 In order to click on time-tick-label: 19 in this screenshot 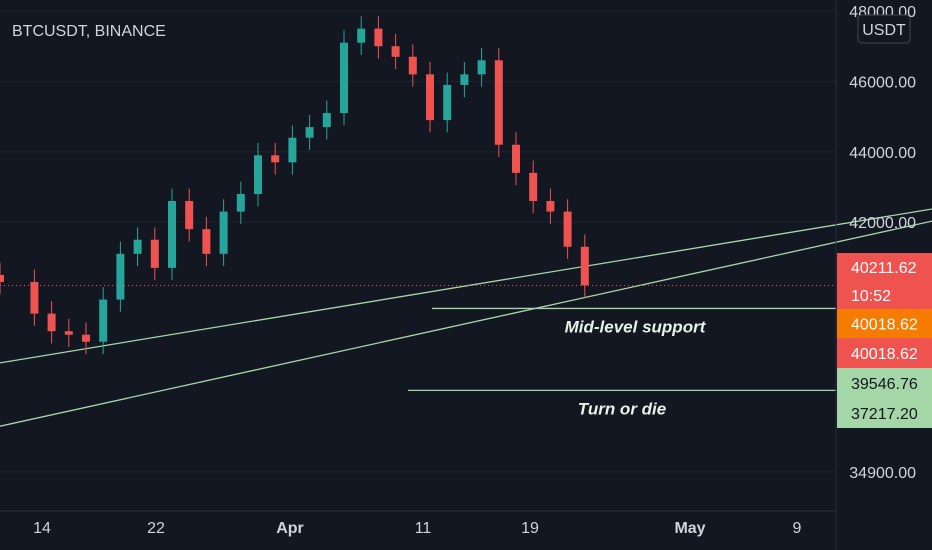, I will do `click(530, 528)`.